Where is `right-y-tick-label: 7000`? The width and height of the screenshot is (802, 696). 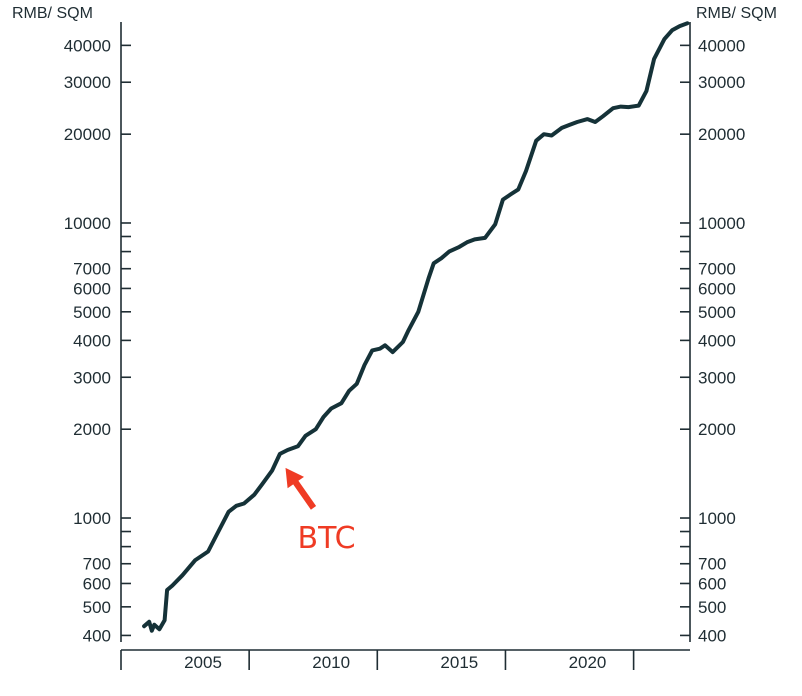
right-y-tick-label: 7000 is located at coordinates (717, 269).